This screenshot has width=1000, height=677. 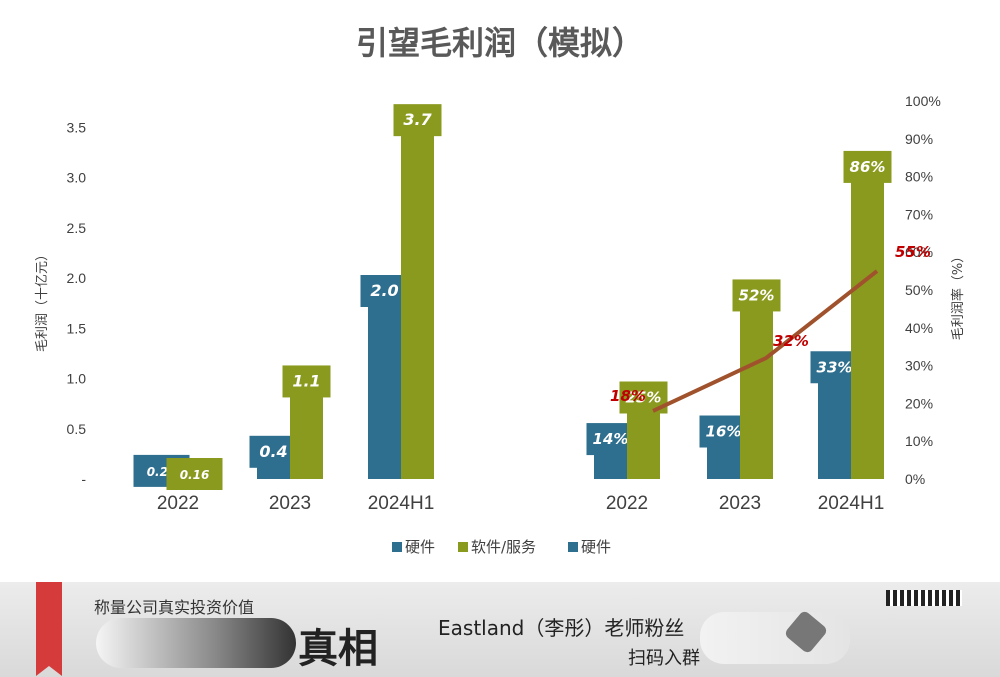 I want to click on promo-banner: 称量公司真实投资价值 真相 Eastland（李彤）老师粉丝 扫码入群, so click(x=500, y=629).